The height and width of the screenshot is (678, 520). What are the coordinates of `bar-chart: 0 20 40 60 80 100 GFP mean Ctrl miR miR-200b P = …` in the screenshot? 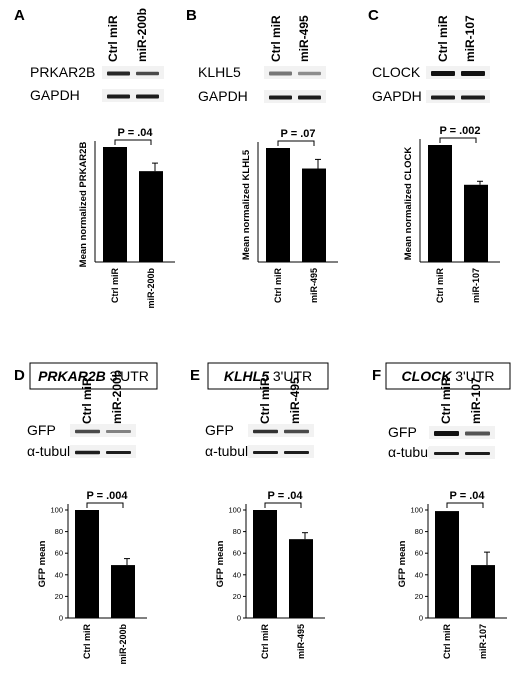 It's located at (92, 577).